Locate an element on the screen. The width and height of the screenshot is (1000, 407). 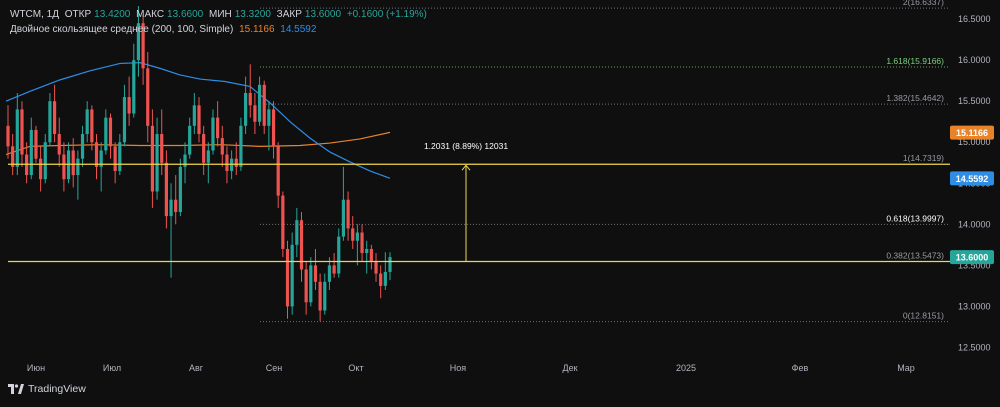
measure-label: 1.2031 (8.89%) 12031 is located at coordinates (466, 146).